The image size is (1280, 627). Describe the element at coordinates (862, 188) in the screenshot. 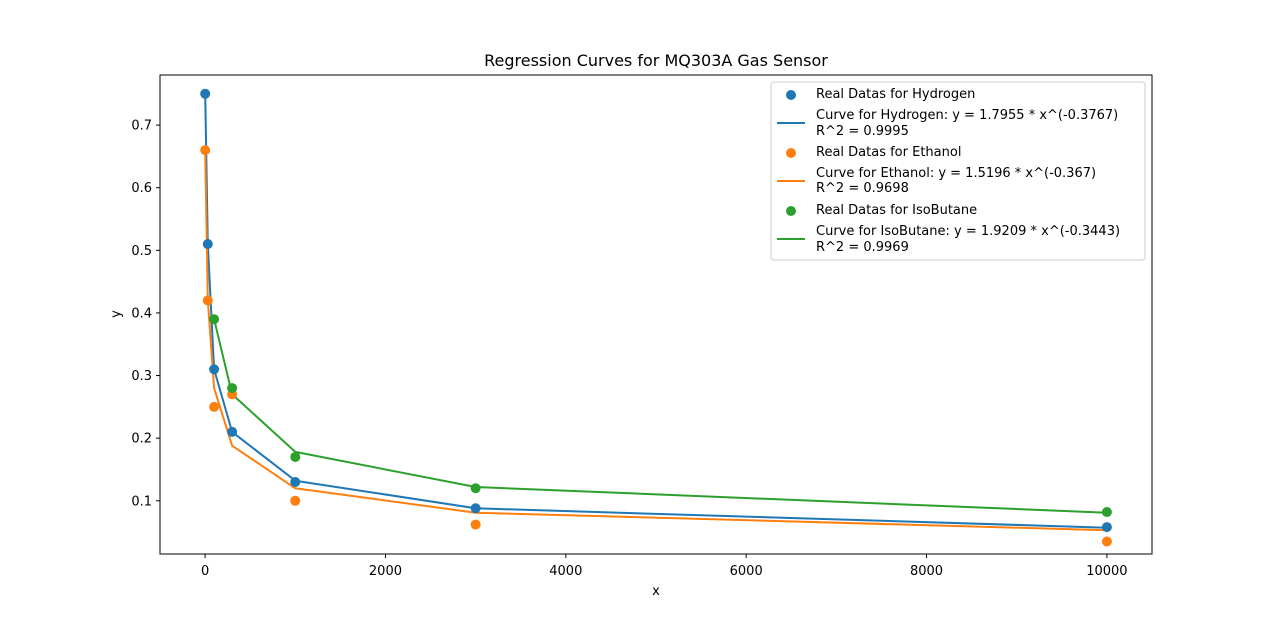

I see `legend-label-ethanol-r2: R^2 = 0.9698` at that location.